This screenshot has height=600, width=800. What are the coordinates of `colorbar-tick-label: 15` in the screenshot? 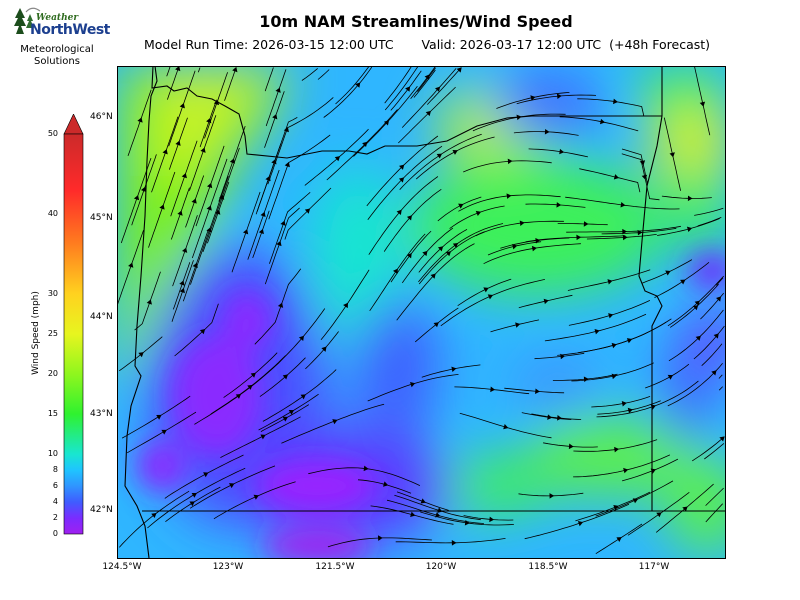 It's located at (52, 413).